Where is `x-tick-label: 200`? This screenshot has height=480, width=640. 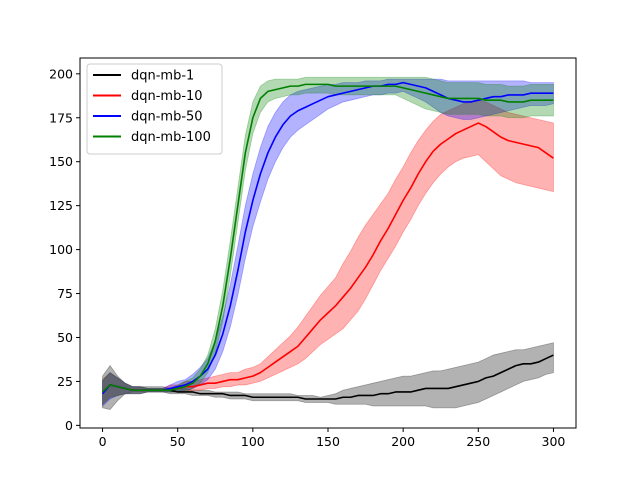 x-tick-label: 200 is located at coordinates (403, 441).